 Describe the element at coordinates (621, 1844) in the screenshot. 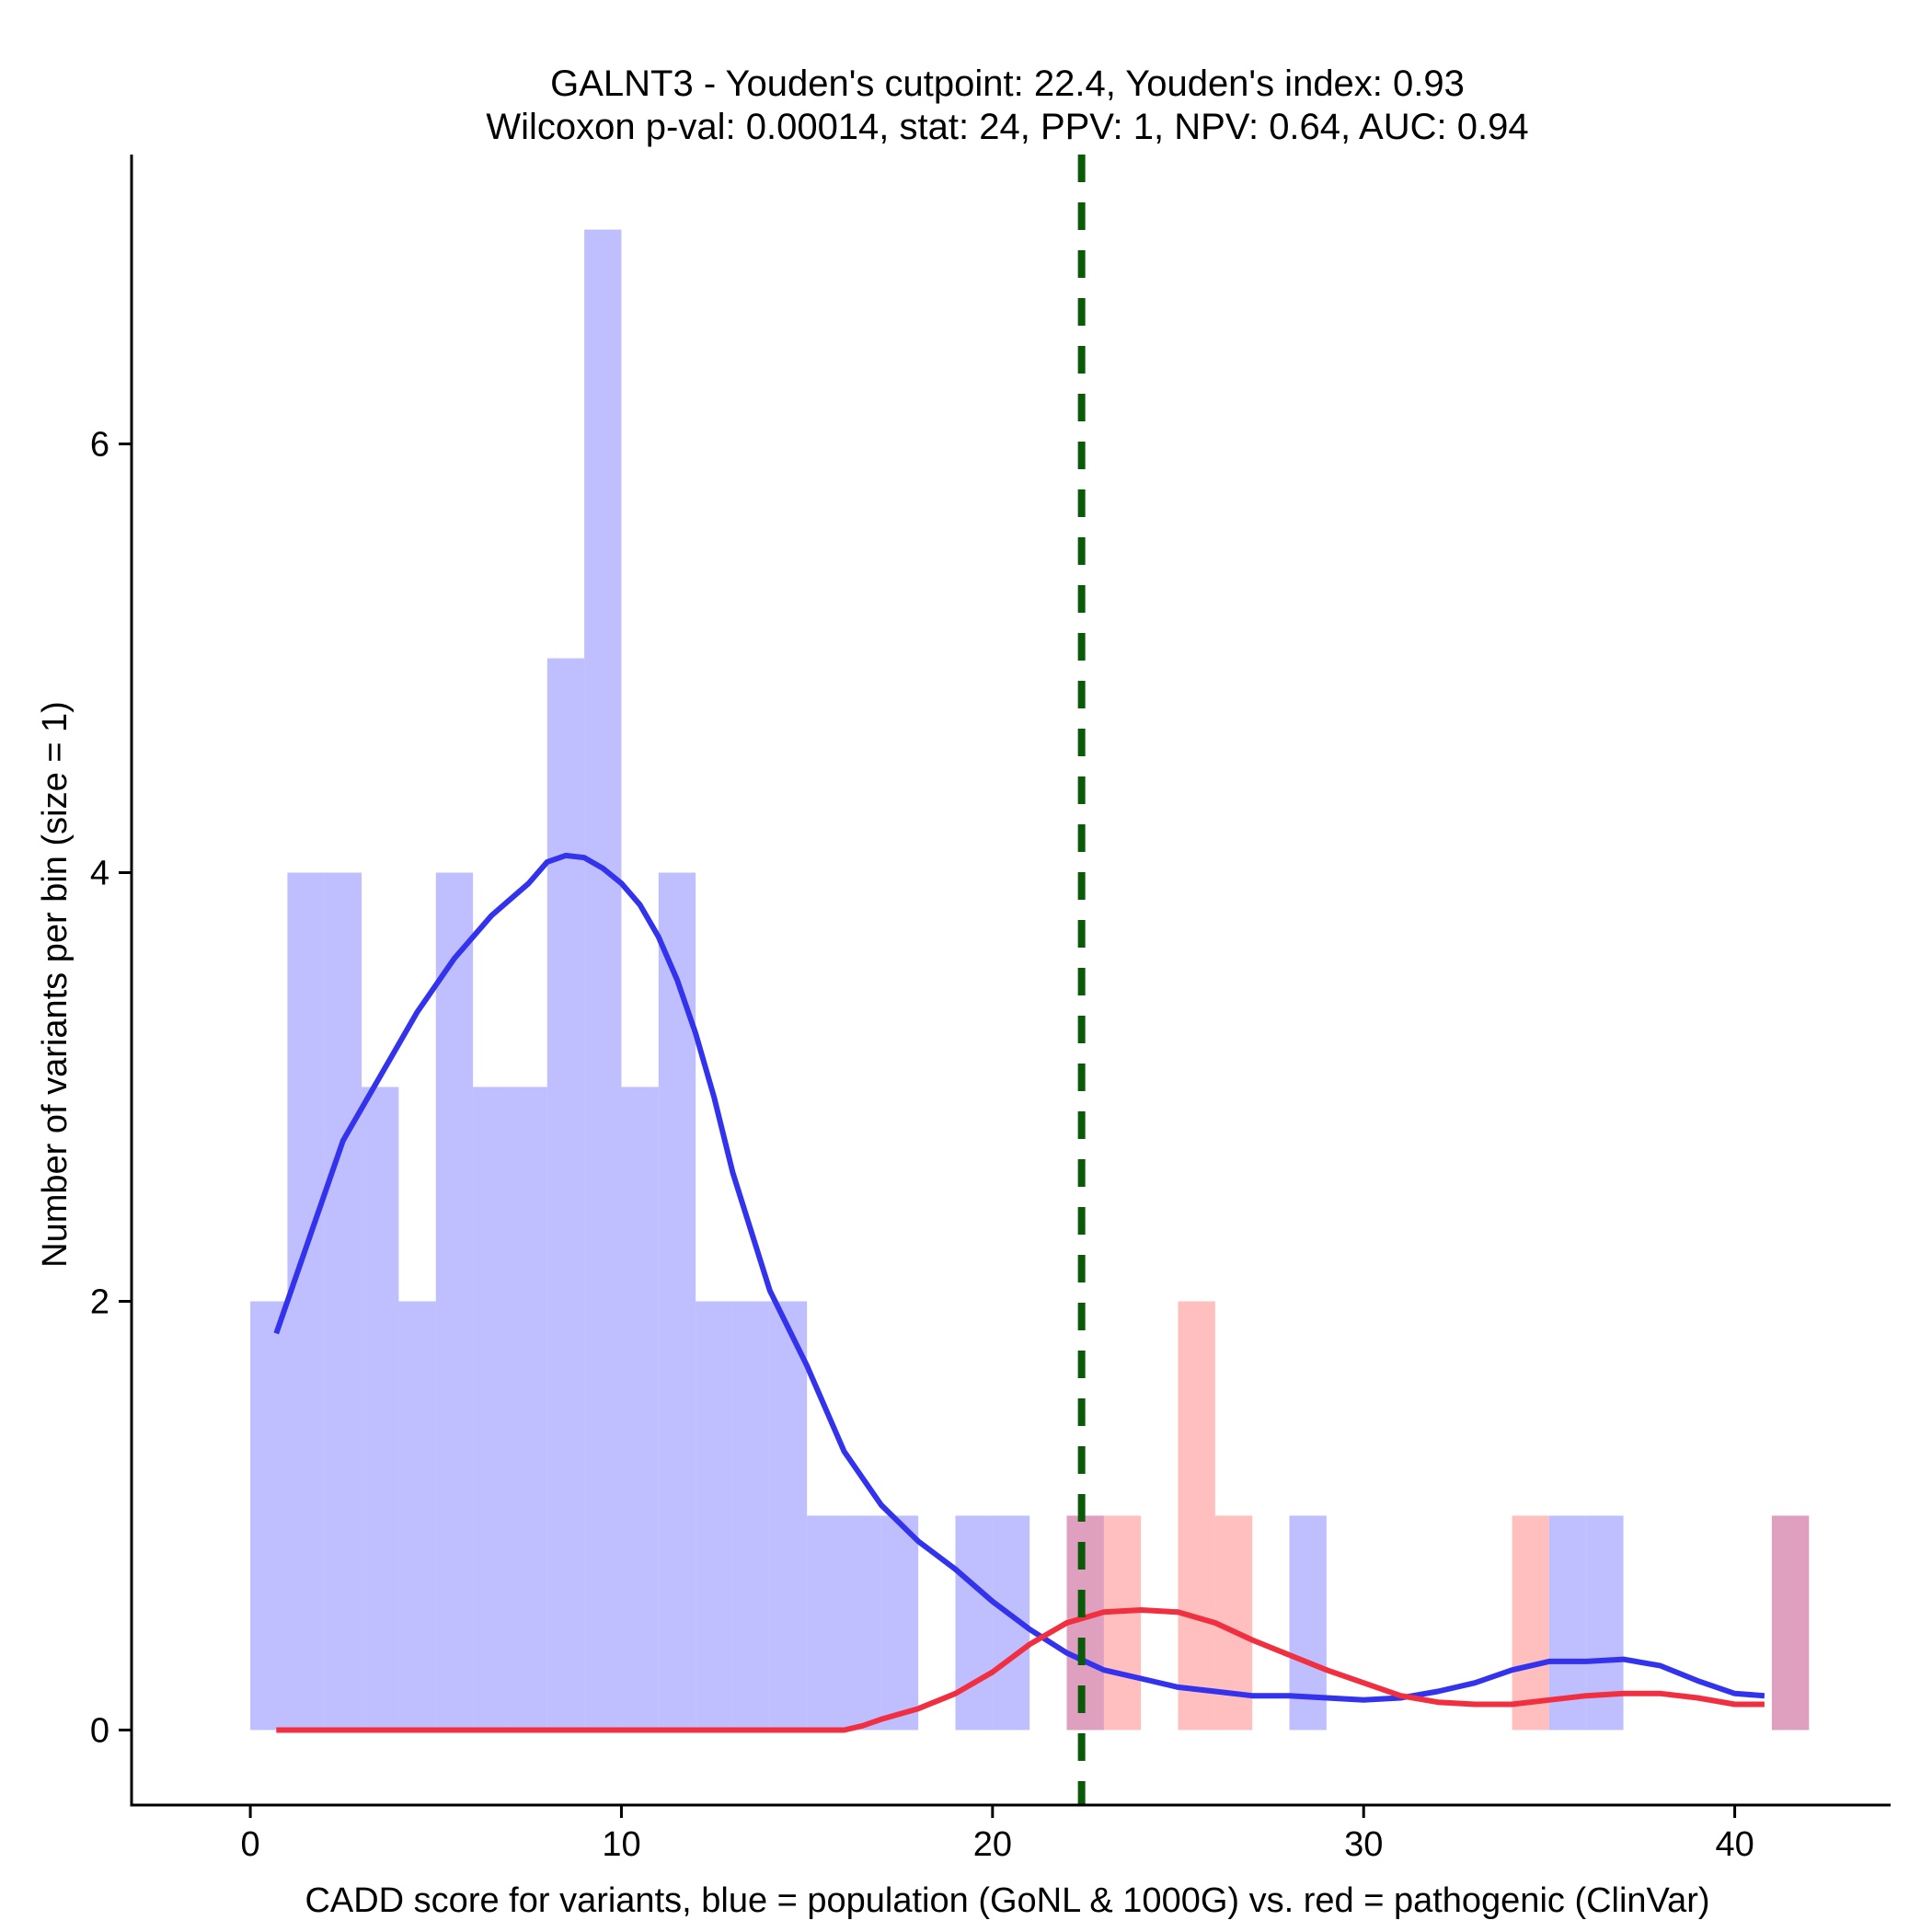

I see `x-tick-label-10: 10` at that location.